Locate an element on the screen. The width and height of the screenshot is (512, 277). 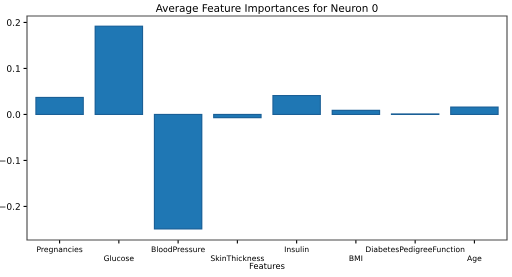
x-axis-title: Features is located at coordinates (267, 266).